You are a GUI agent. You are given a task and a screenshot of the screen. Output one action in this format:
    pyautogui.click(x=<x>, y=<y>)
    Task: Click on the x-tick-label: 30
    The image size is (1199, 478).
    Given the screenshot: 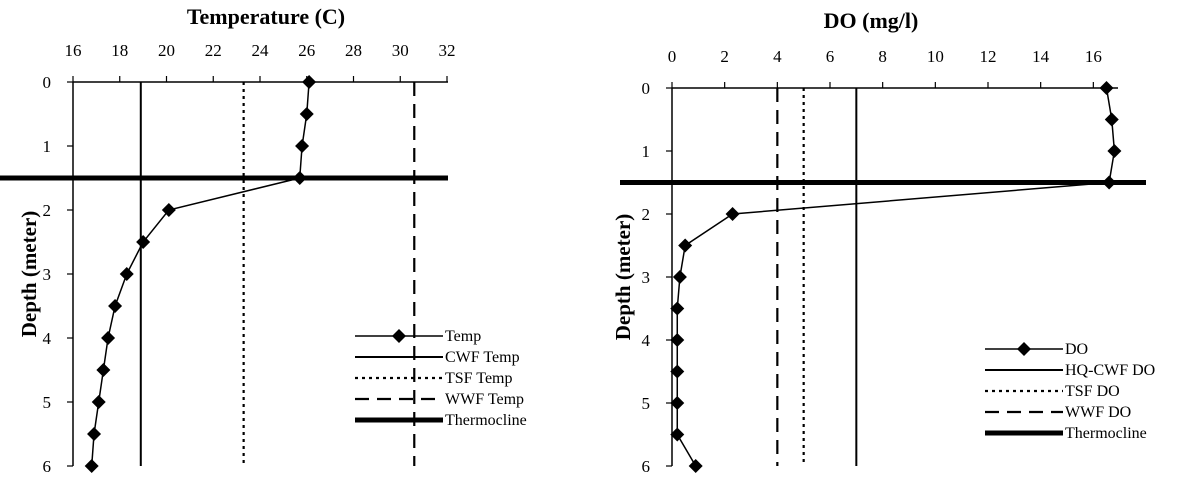 What is the action you would take?
    pyautogui.click(x=400, y=50)
    